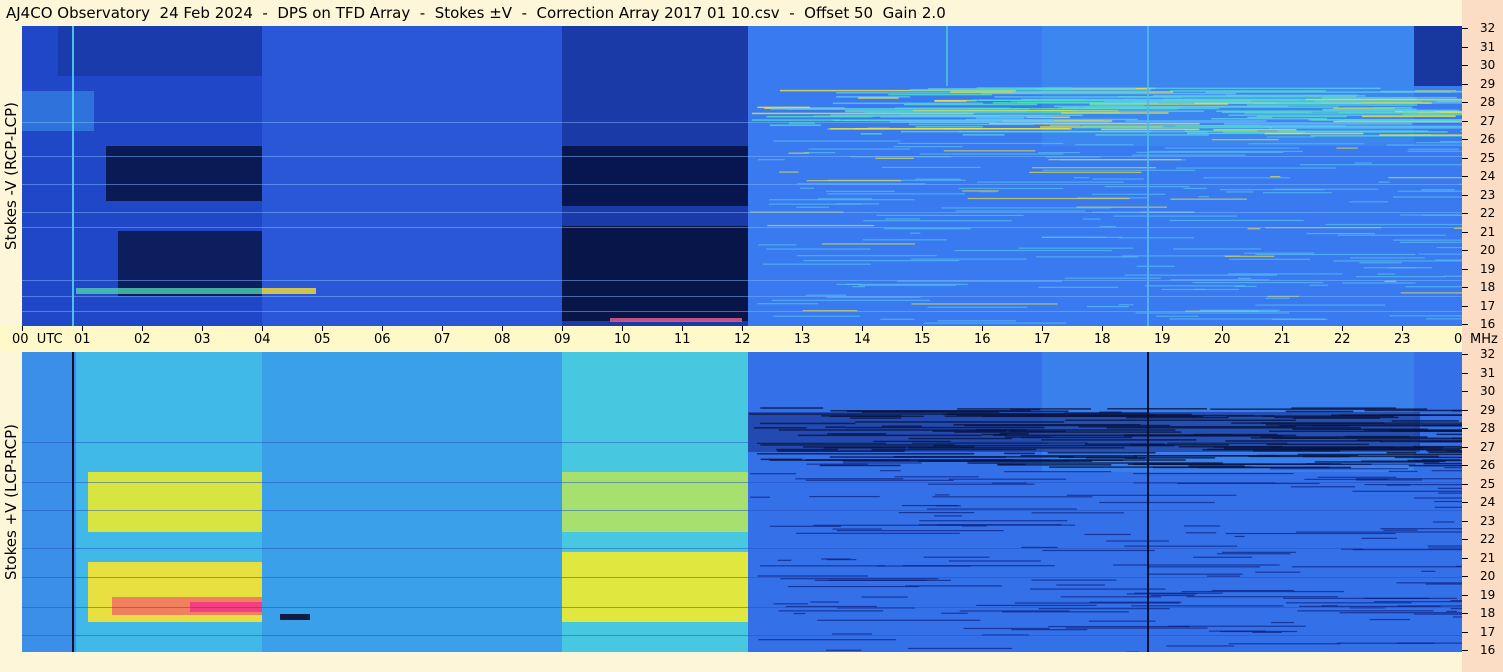  What do you see at coordinates (1488, 213) in the screenshot?
I see `freq-tick-label: 22` at bounding box center [1488, 213].